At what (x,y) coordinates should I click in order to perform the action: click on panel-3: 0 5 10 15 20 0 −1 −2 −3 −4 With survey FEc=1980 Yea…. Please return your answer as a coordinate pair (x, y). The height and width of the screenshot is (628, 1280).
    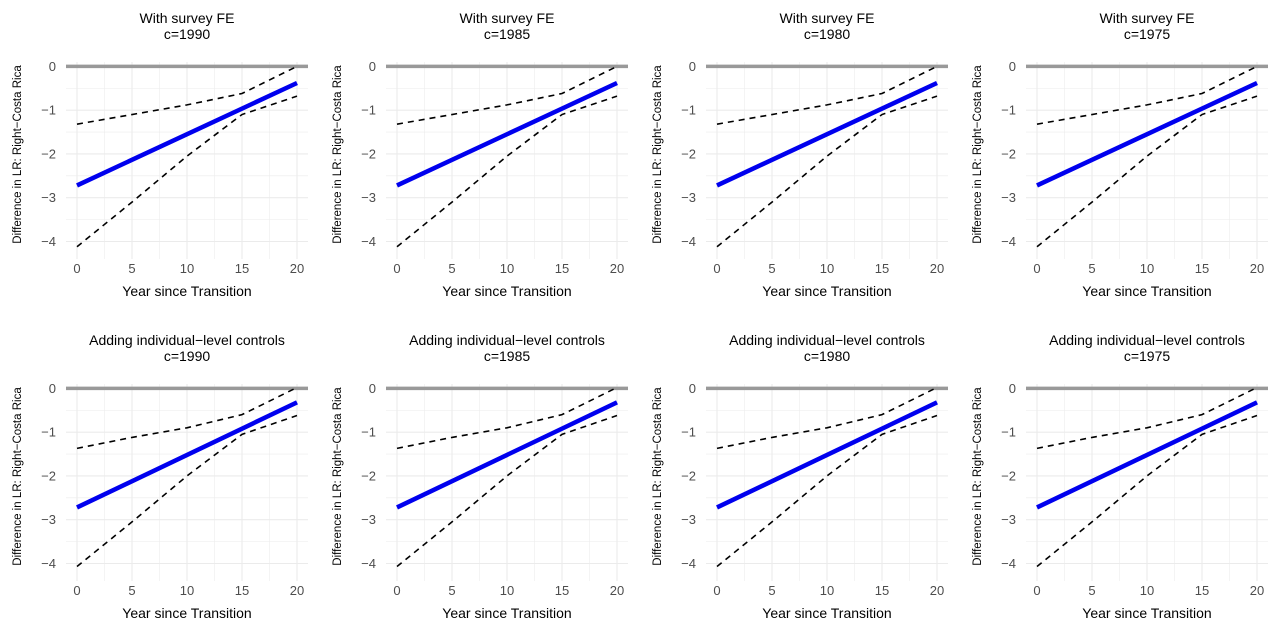
    Looking at the image, I should click on (800, 154).